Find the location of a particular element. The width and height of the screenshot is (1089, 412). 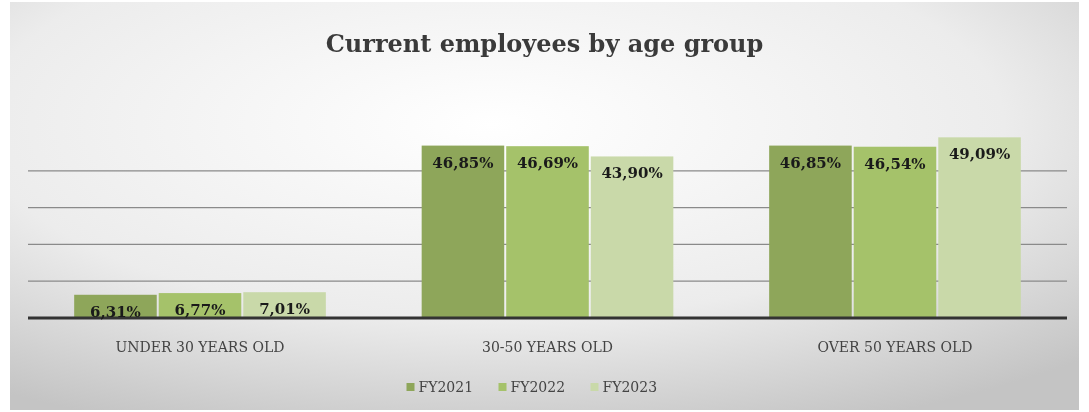

data-label: 6,77% is located at coordinates (200, 310).